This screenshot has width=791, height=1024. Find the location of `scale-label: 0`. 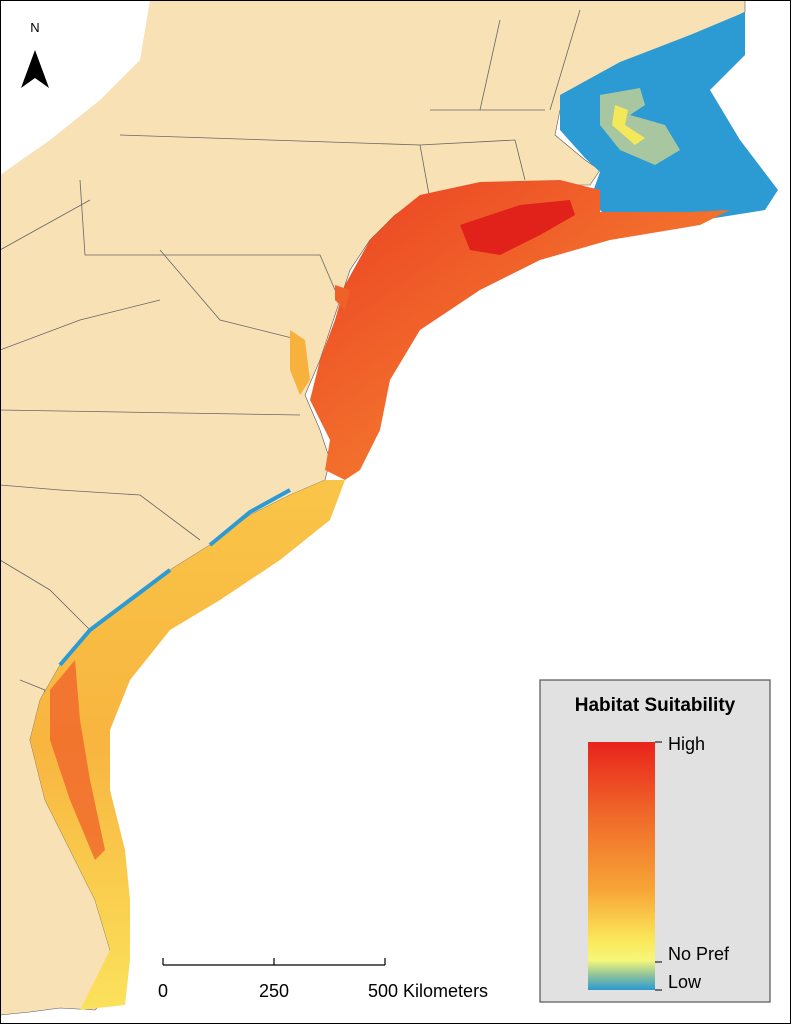

scale-label: 0 is located at coordinates (163, 991).